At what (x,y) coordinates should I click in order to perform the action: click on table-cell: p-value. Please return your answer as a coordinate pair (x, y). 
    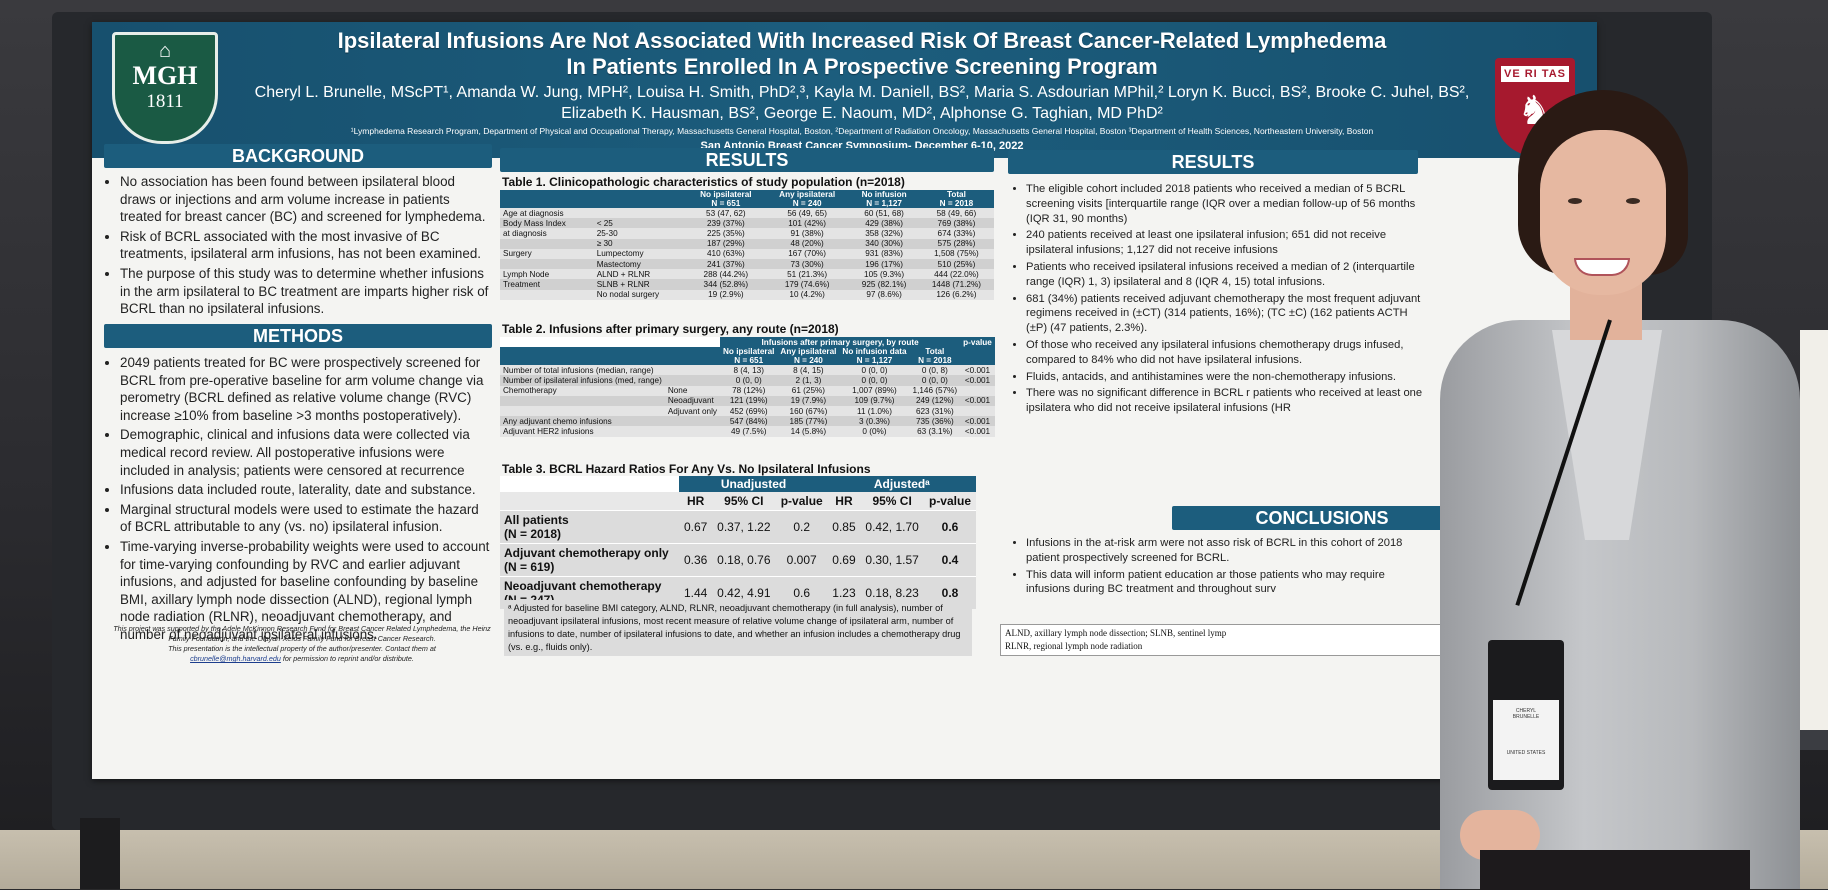
    Looking at the image, I should click on (949, 501).